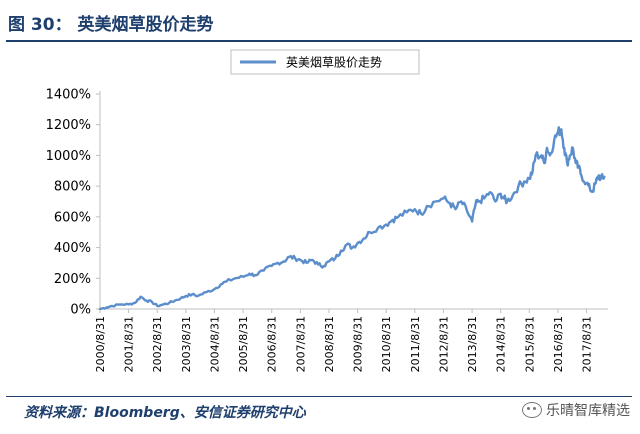 The height and width of the screenshot is (434, 640). I want to click on y-tick-label: 1000%, so click(68, 156).